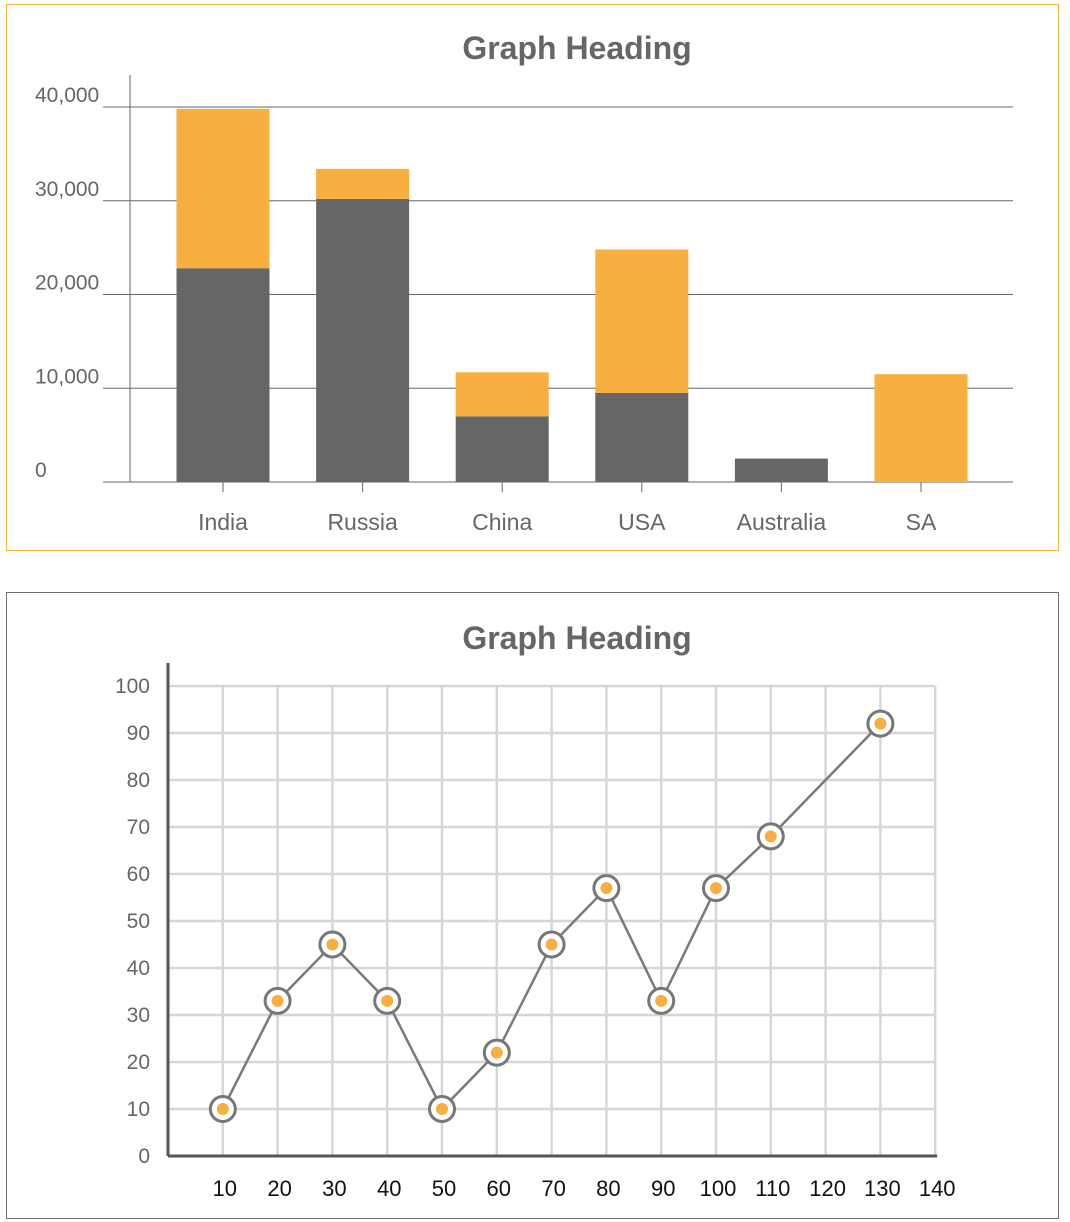 This screenshot has height=1222, width=1070. I want to click on bar-y-tick-label: 0, so click(41, 470).